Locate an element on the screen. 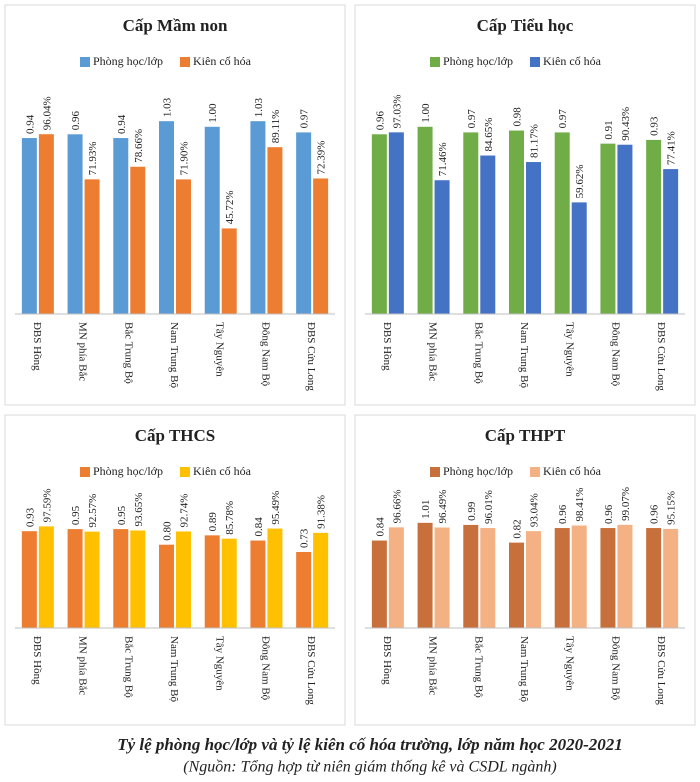 Image resolution: width=700 pixels, height=782 pixels. data-label: 1.00 is located at coordinates (426, 113).